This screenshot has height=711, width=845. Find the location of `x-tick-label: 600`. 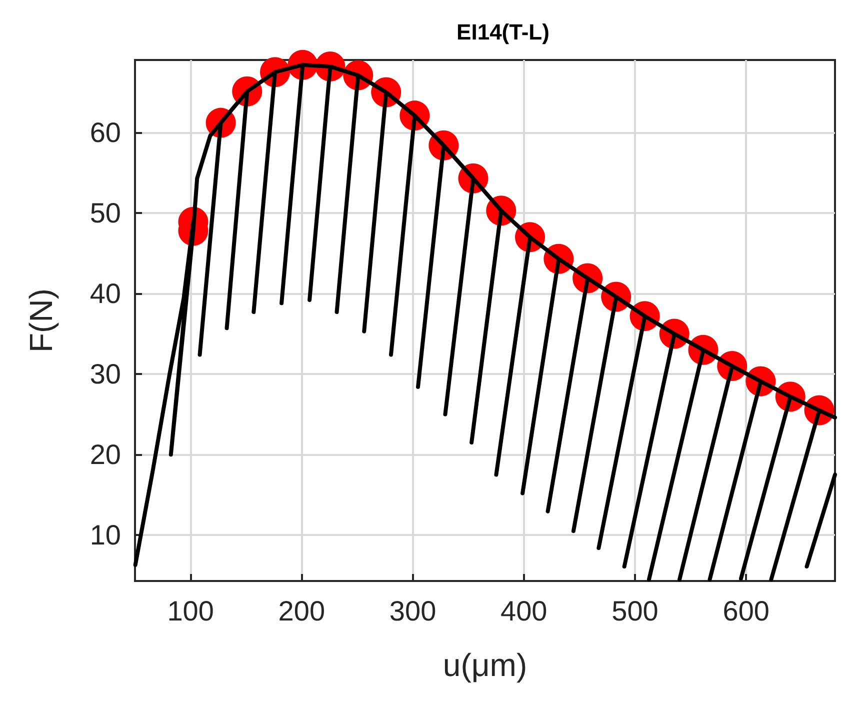

x-tick-label: 600 is located at coordinates (746, 611).